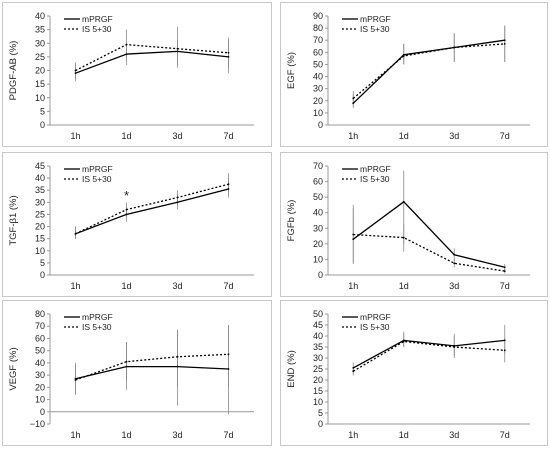  Describe the element at coordinates (318, 391) in the screenshot. I see `y-tick-label: 15` at that location.